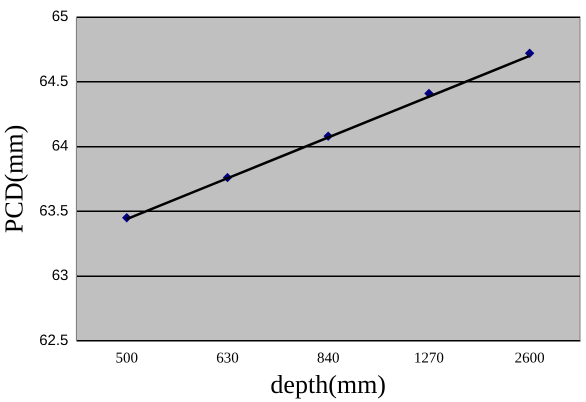  Describe the element at coordinates (429, 358) in the screenshot. I see `x-tick-label: 1270` at that location.